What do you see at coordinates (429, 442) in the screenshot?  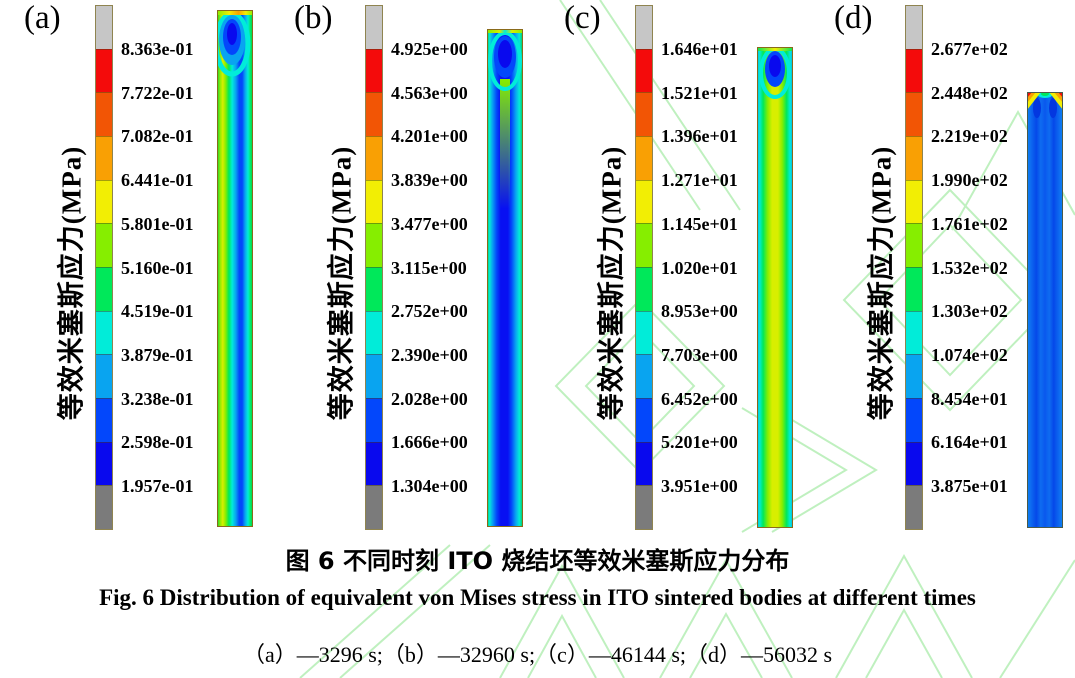 I see `colorbar-tick-value: 1.666e+00` at bounding box center [429, 442].